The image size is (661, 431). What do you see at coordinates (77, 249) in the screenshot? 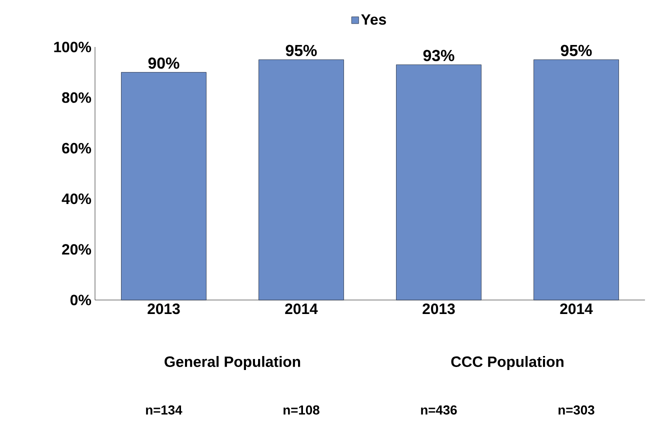
I see `y-tick-label: 20%` at bounding box center [77, 249].